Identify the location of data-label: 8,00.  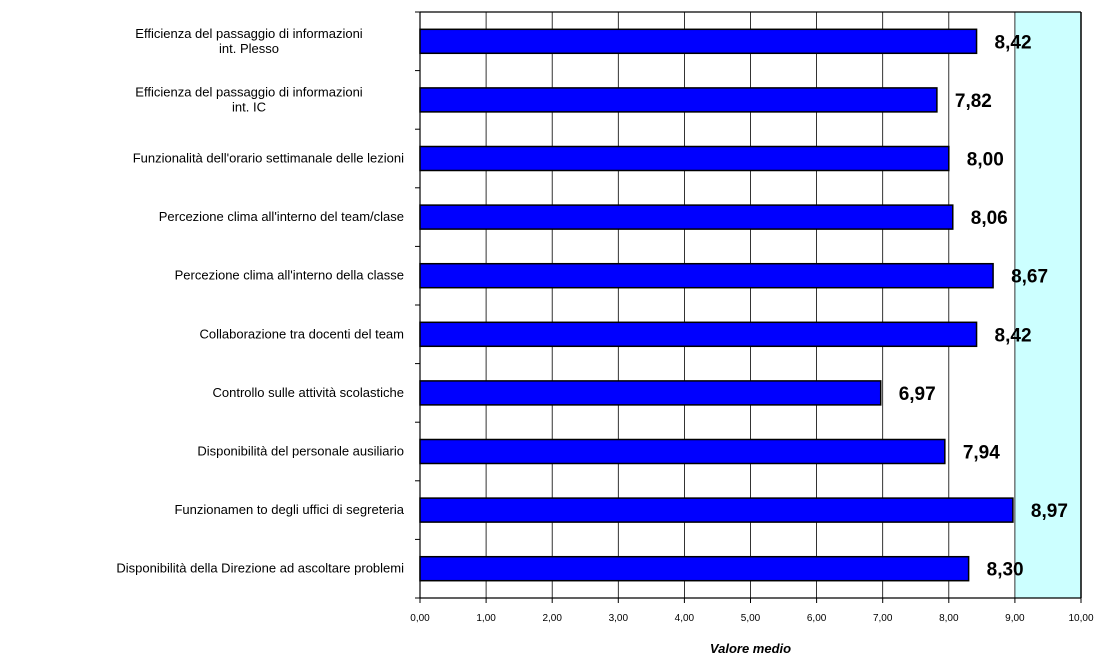
(985, 160).